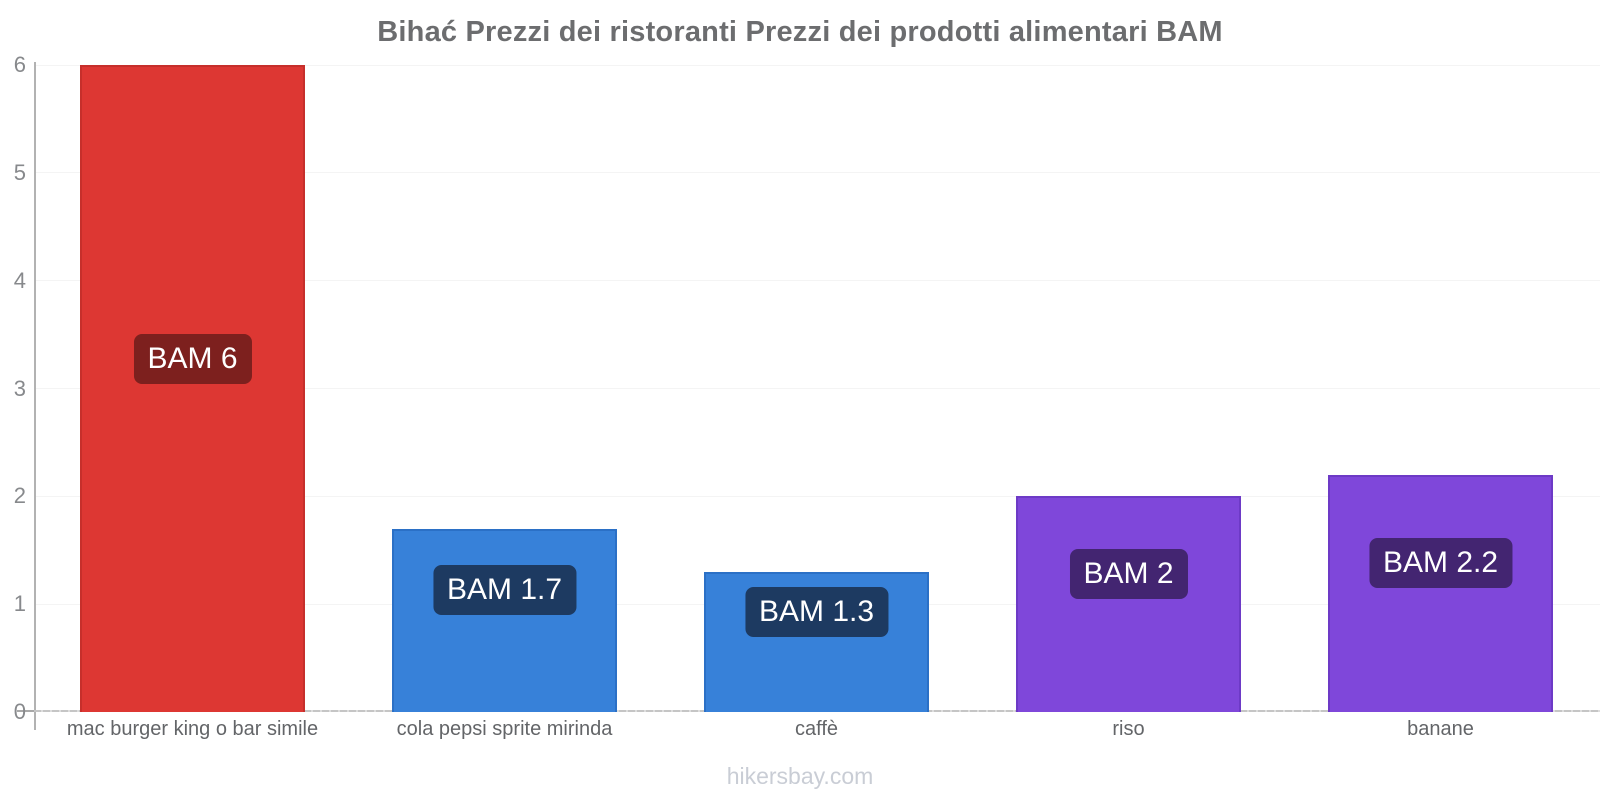  I want to click on y-tick-label-5: 5, so click(19, 172).